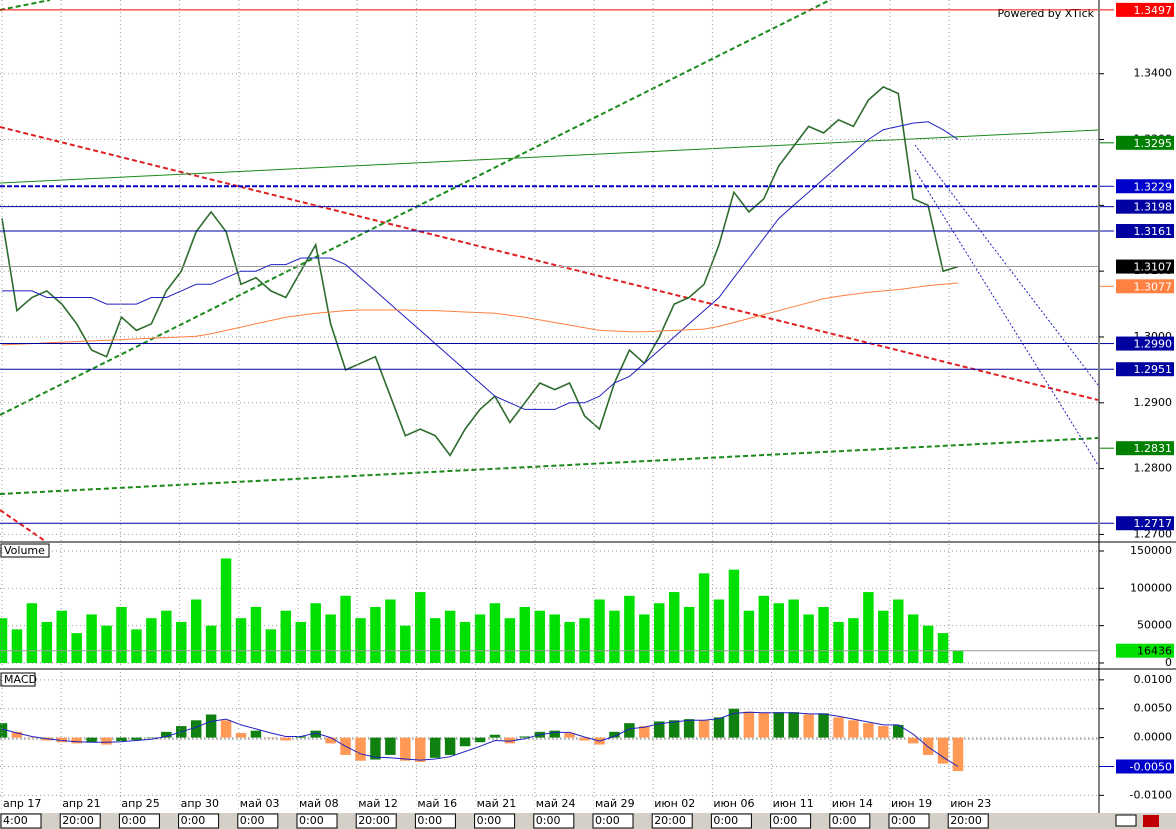  I want to click on date-label: апр 17, so click(22, 803).